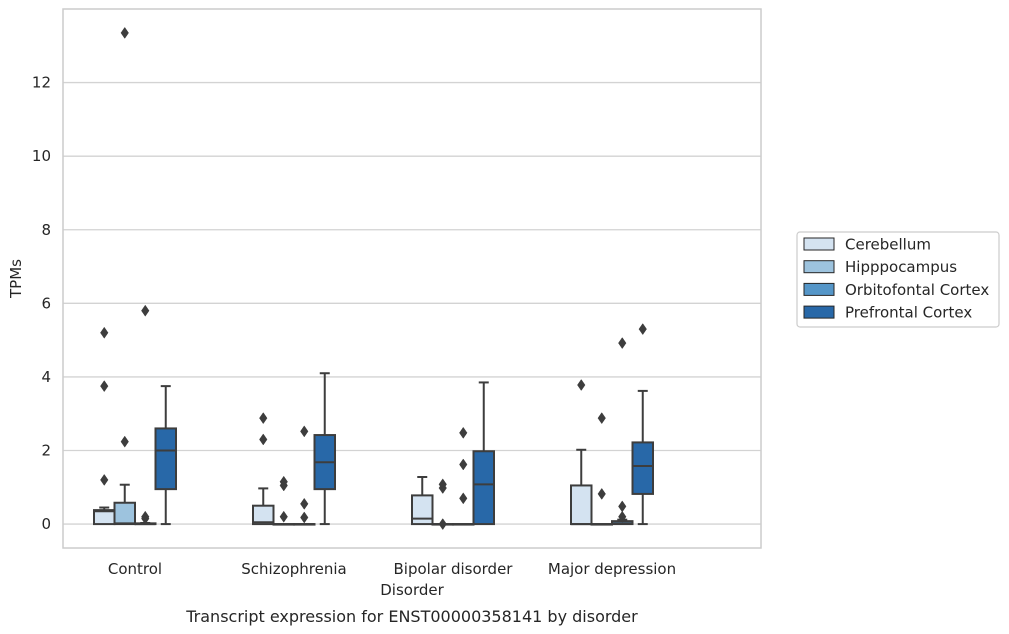 The height and width of the screenshot is (634, 1009). I want to click on legend-label: Prefrontal Cortex, so click(908, 313).